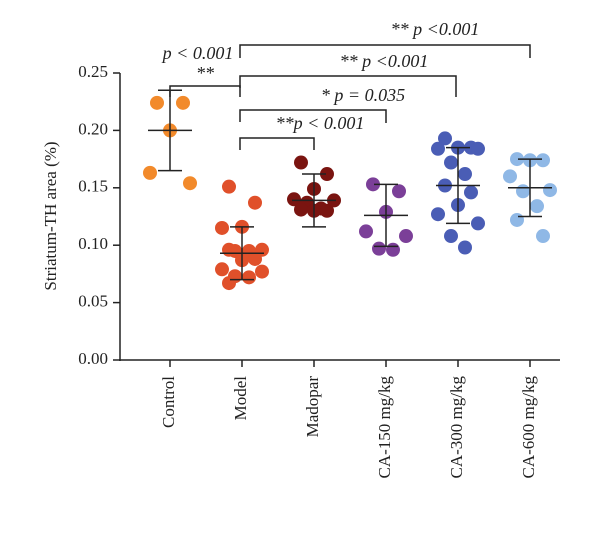 The height and width of the screenshot is (550, 600). Describe the element at coordinates (320, 123) in the screenshot. I see `annotation: **p < 0.001` at that location.